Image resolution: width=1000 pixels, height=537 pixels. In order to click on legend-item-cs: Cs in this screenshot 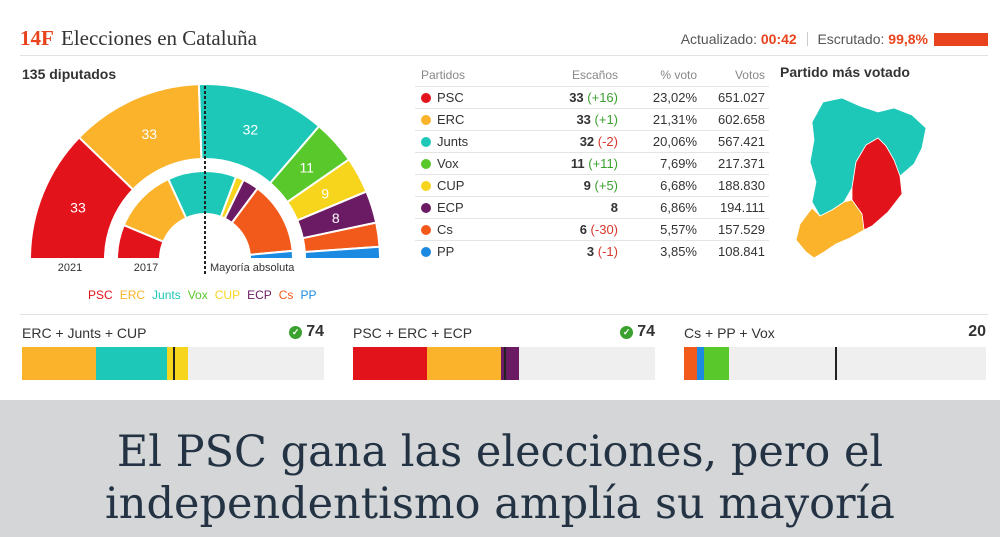, I will do `click(286, 295)`.